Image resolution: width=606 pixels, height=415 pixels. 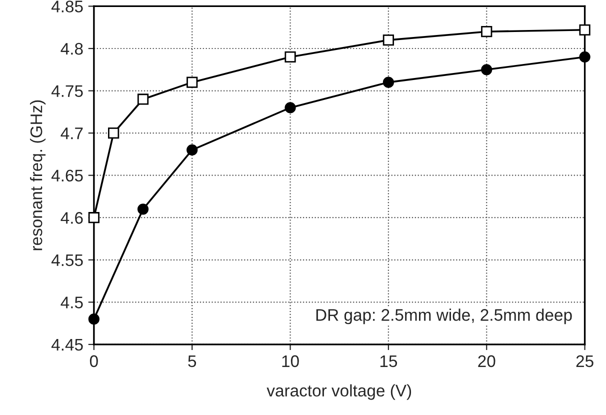 I want to click on y-tick-label: 4.85, so click(x=67, y=6).